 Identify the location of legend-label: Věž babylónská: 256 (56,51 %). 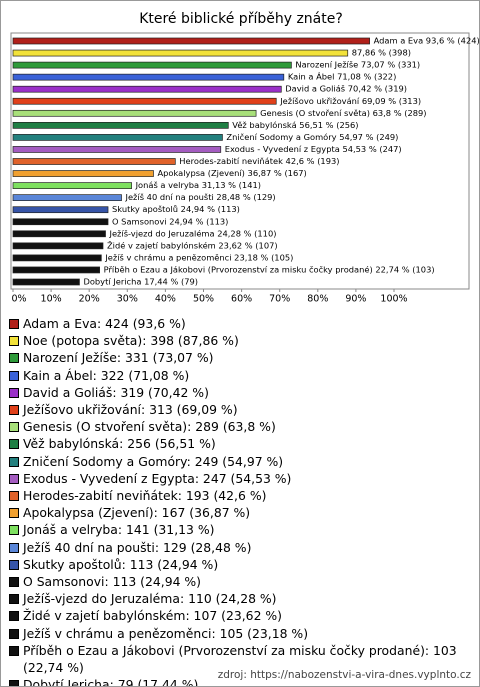
(119, 444).